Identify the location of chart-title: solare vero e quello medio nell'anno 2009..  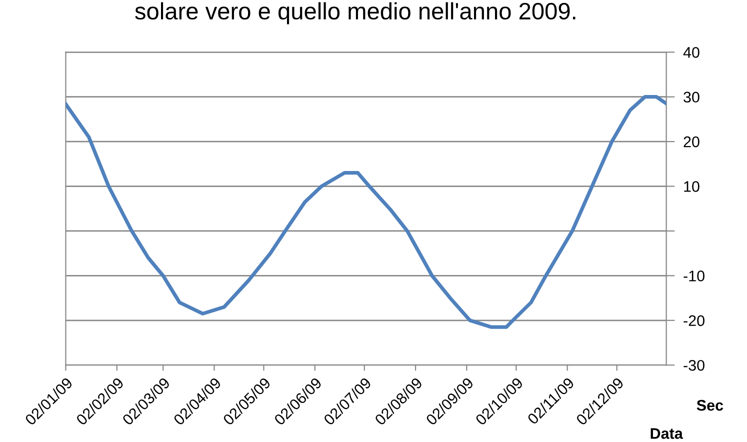
(355, 13).